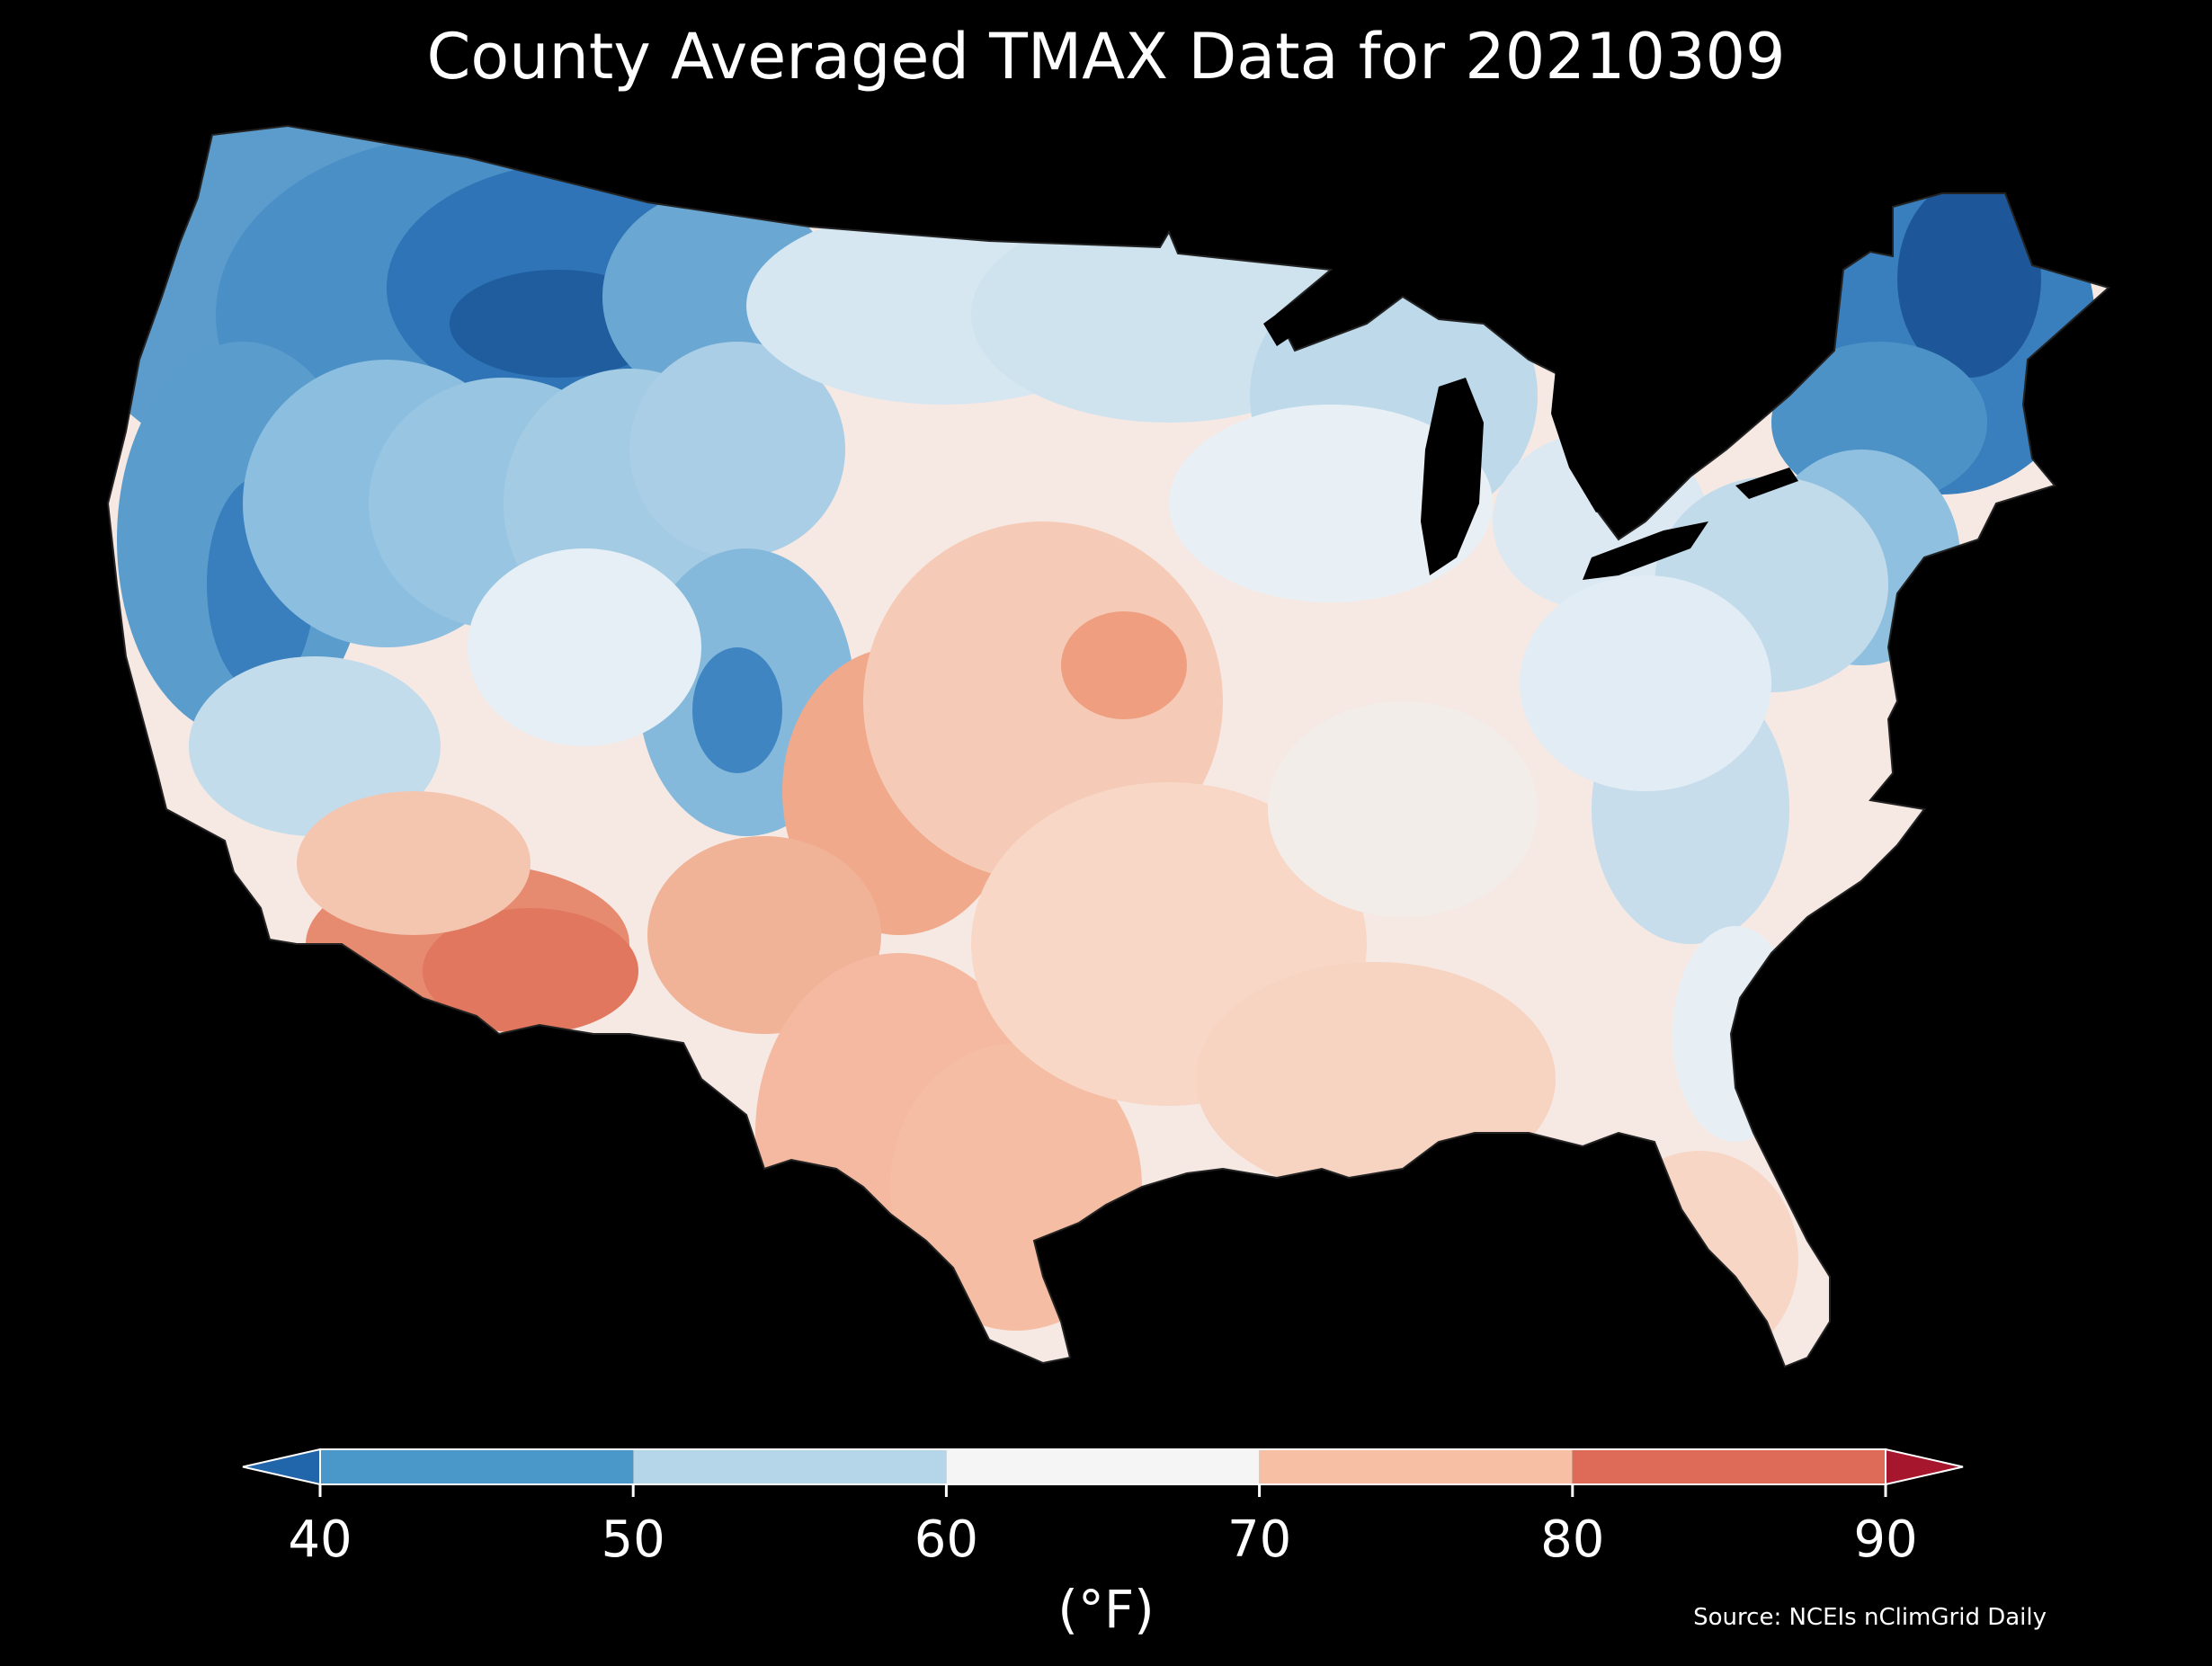 The image size is (2212, 1666). What do you see at coordinates (1106, 1610) in the screenshot?
I see `colorbar-unit-label: (°F)` at bounding box center [1106, 1610].